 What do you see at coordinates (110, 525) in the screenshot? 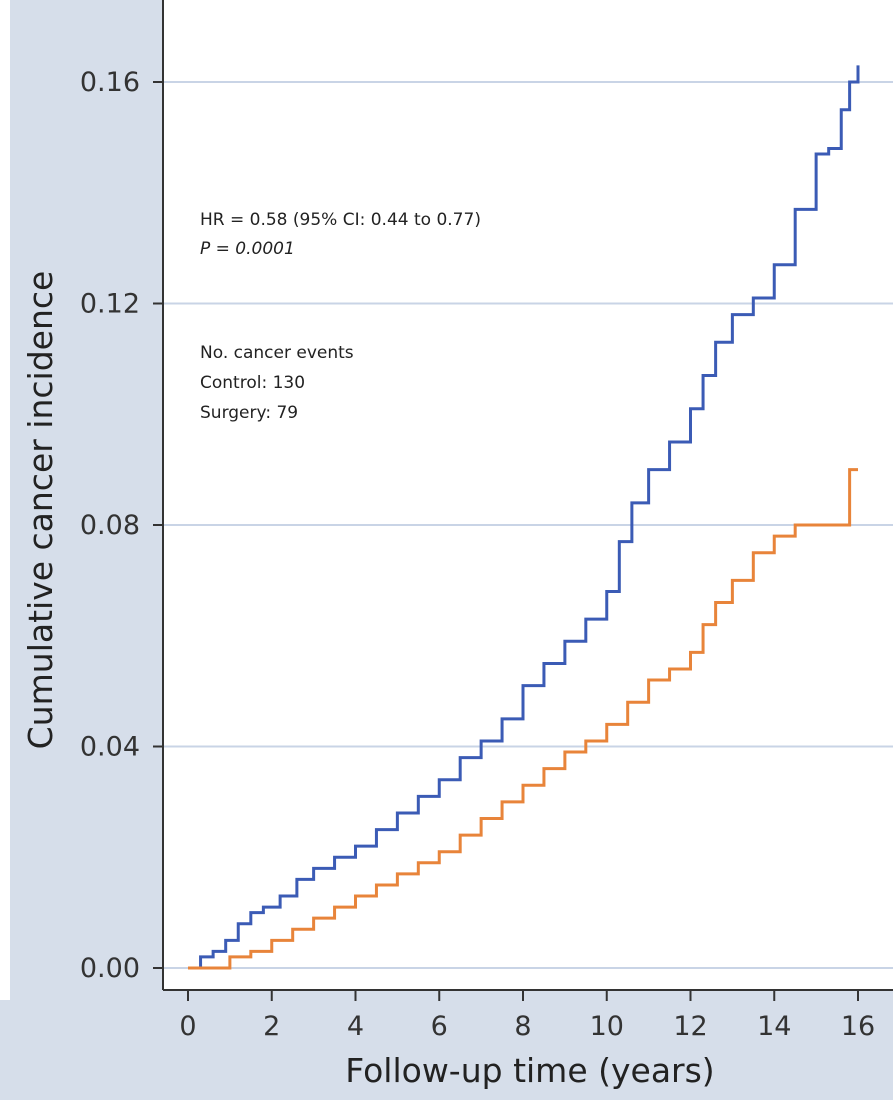
I see `y-tick-label: 0.08` at bounding box center [110, 525].